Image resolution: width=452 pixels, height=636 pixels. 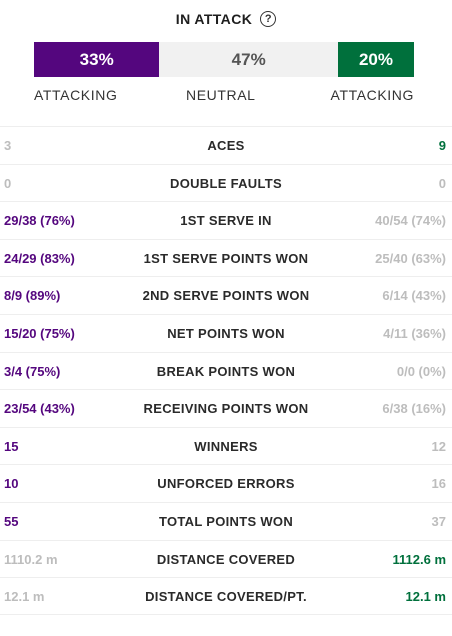 What do you see at coordinates (268, 19) in the screenshot?
I see `question-circle-icon: ?` at bounding box center [268, 19].